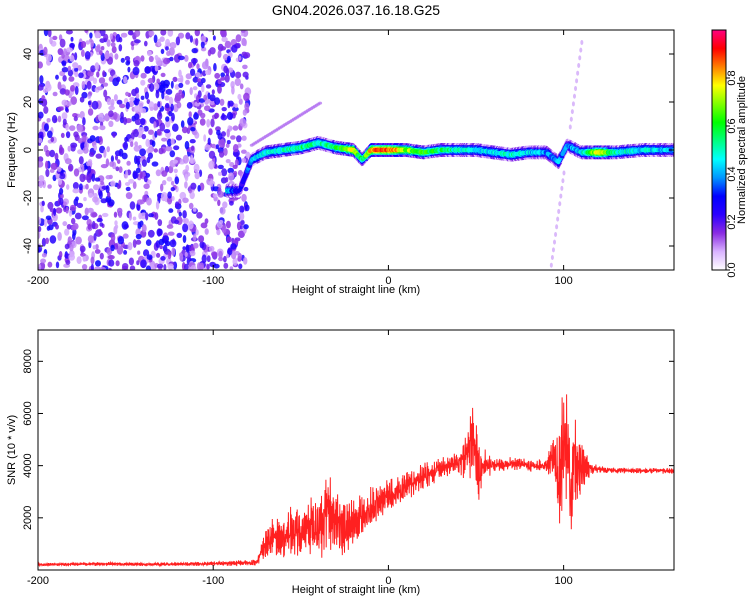  What do you see at coordinates (552, 258) in the screenshot?
I see `spectrogram-streak-blob` at bounding box center [552, 258].